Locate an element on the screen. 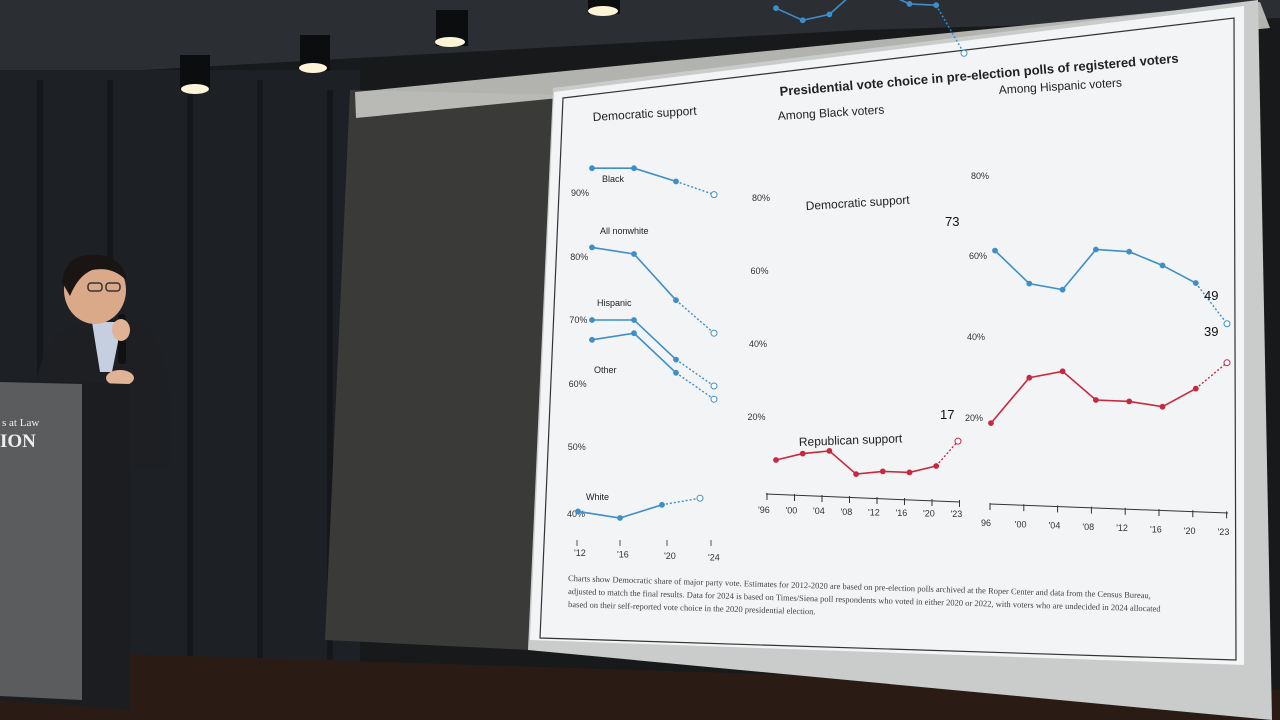 The height and width of the screenshot is (720, 1280). stage-floor is located at coordinates (640, 685).